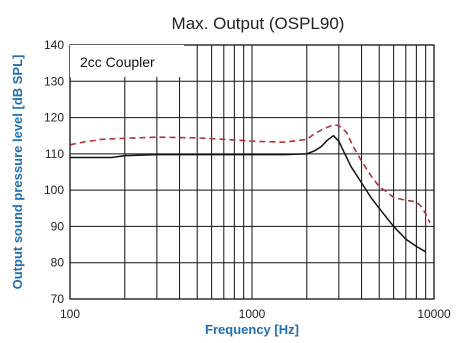 The height and width of the screenshot is (343, 461). What do you see at coordinates (54, 81) in the screenshot?
I see `y-tick-label: 130` at bounding box center [54, 81].